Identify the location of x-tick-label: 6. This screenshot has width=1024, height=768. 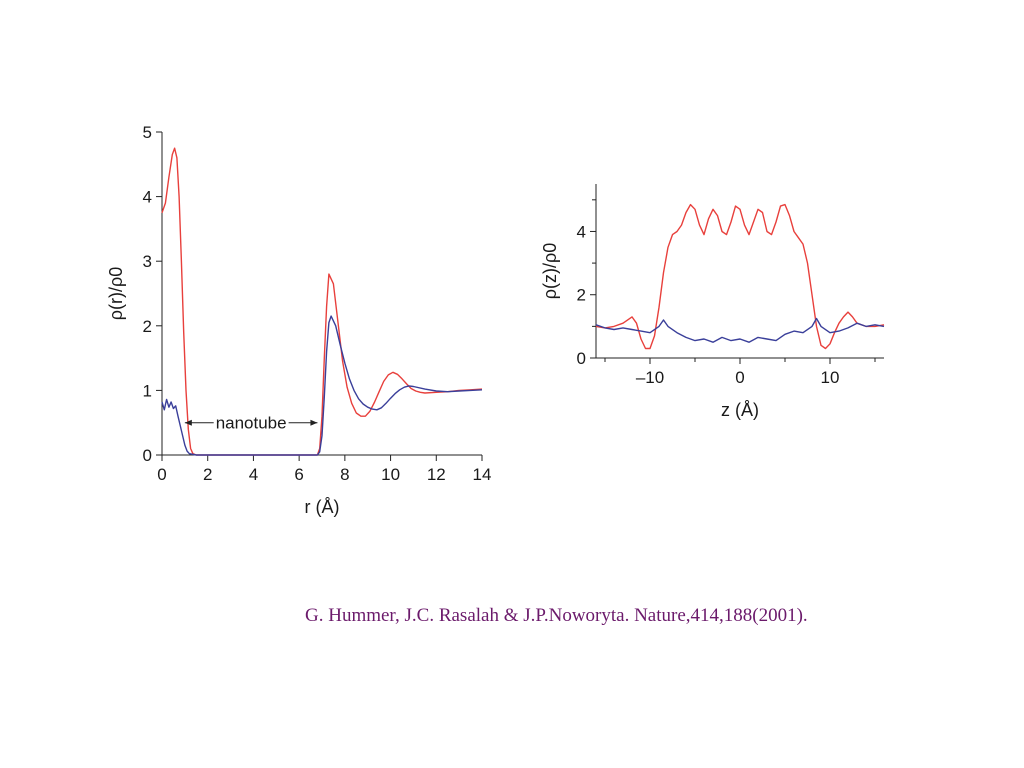
(298, 474).